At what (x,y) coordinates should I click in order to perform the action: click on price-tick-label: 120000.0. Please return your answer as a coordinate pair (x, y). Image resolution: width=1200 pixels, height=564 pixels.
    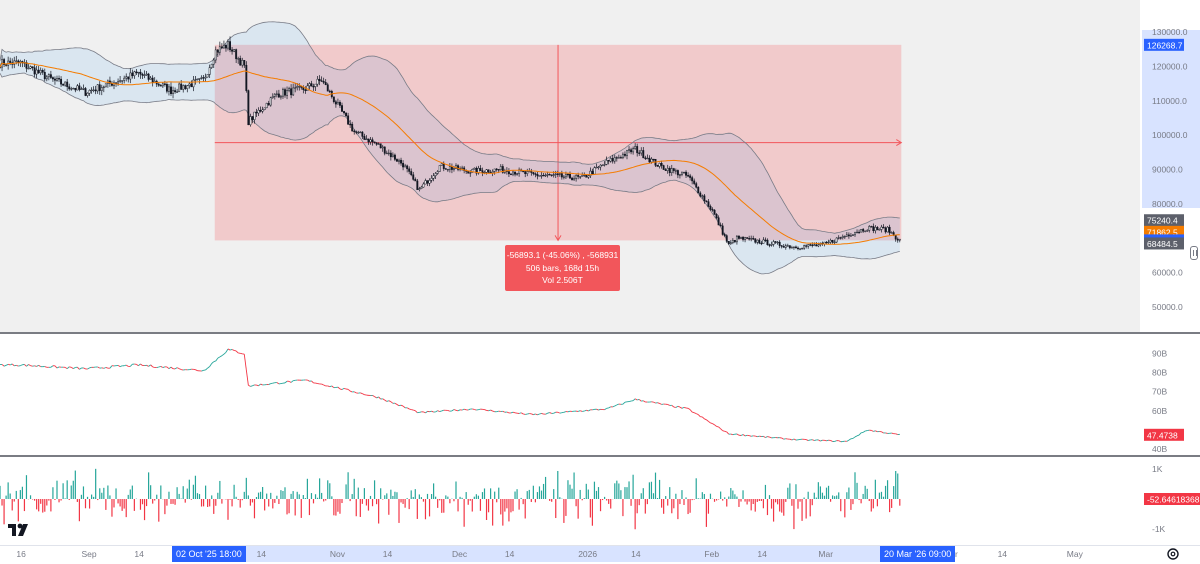
    Looking at the image, I should click on (1170, 66).